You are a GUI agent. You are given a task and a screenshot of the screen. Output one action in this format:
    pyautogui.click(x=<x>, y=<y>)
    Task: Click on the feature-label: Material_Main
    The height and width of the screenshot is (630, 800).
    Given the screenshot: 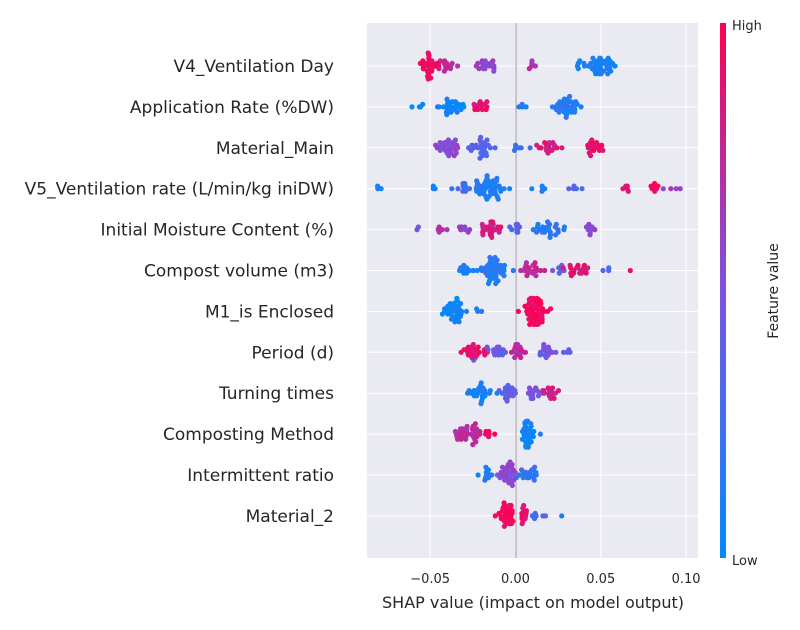 What is the action you would take?
    pyautogui.click(x=275, y=149)
    